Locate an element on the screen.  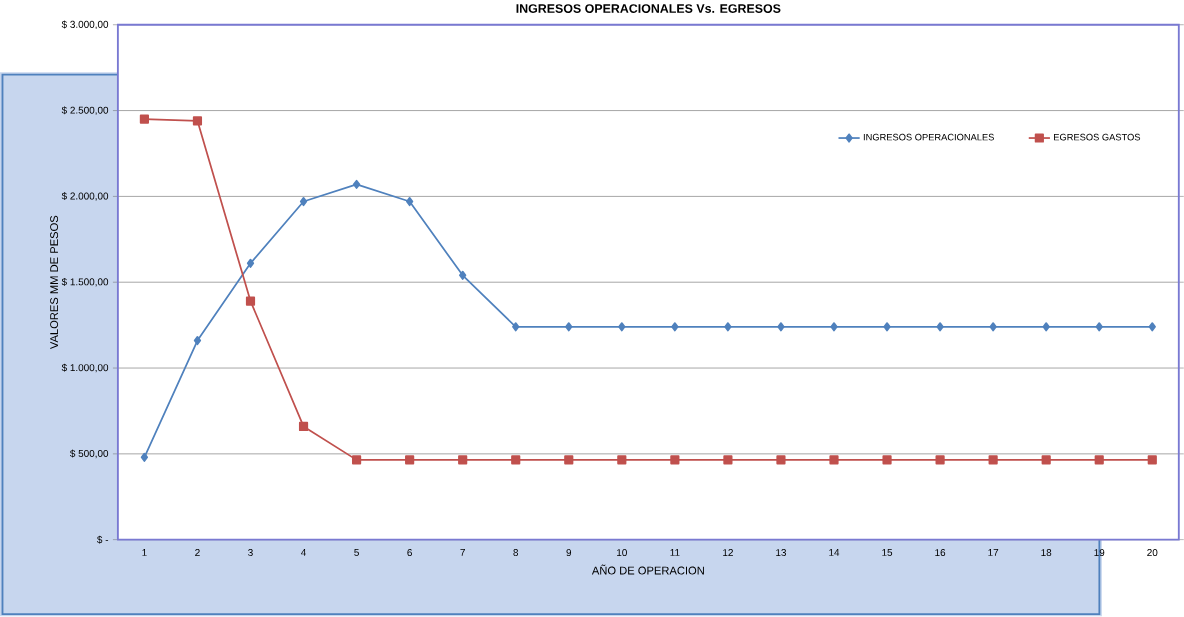
y-tick-label: $ - is located at coordinates (103, 539).